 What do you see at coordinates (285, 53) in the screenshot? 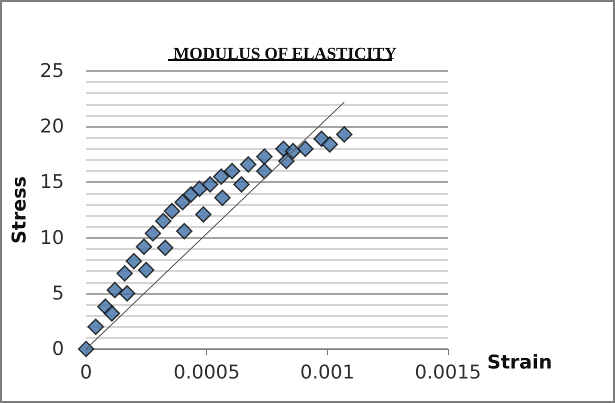
I see `chart-title: MODULUS OF ELASTICITY` at bounding box center [285, 53].